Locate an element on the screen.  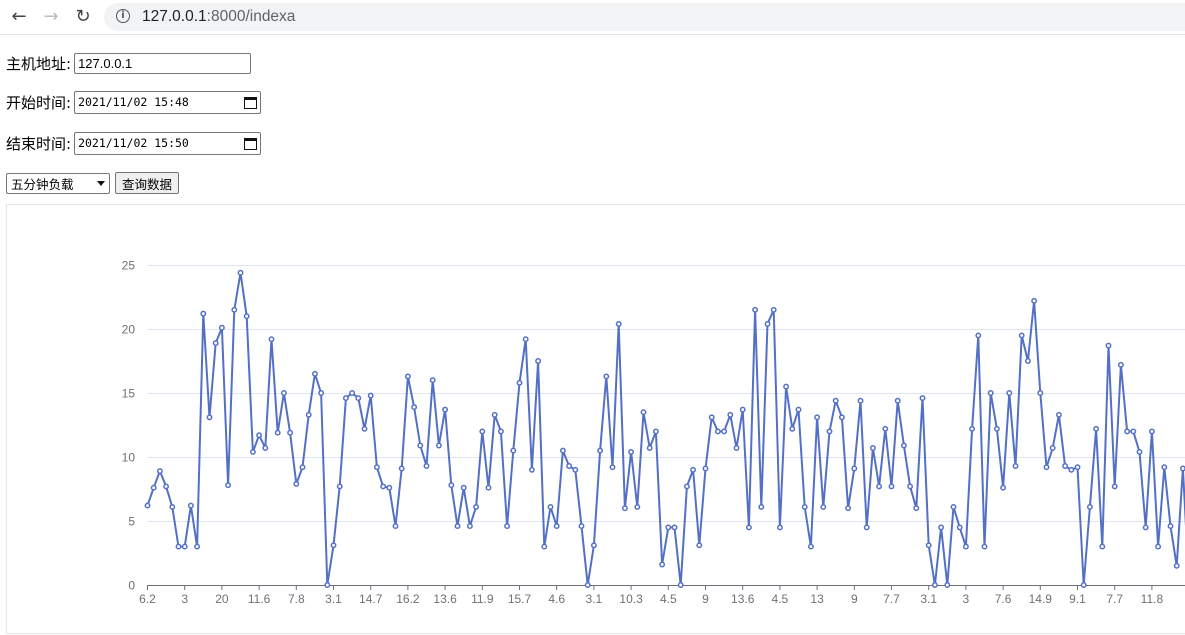
start-time-input: 2021/11/02 15:48 is located at coordinates (167, 102).